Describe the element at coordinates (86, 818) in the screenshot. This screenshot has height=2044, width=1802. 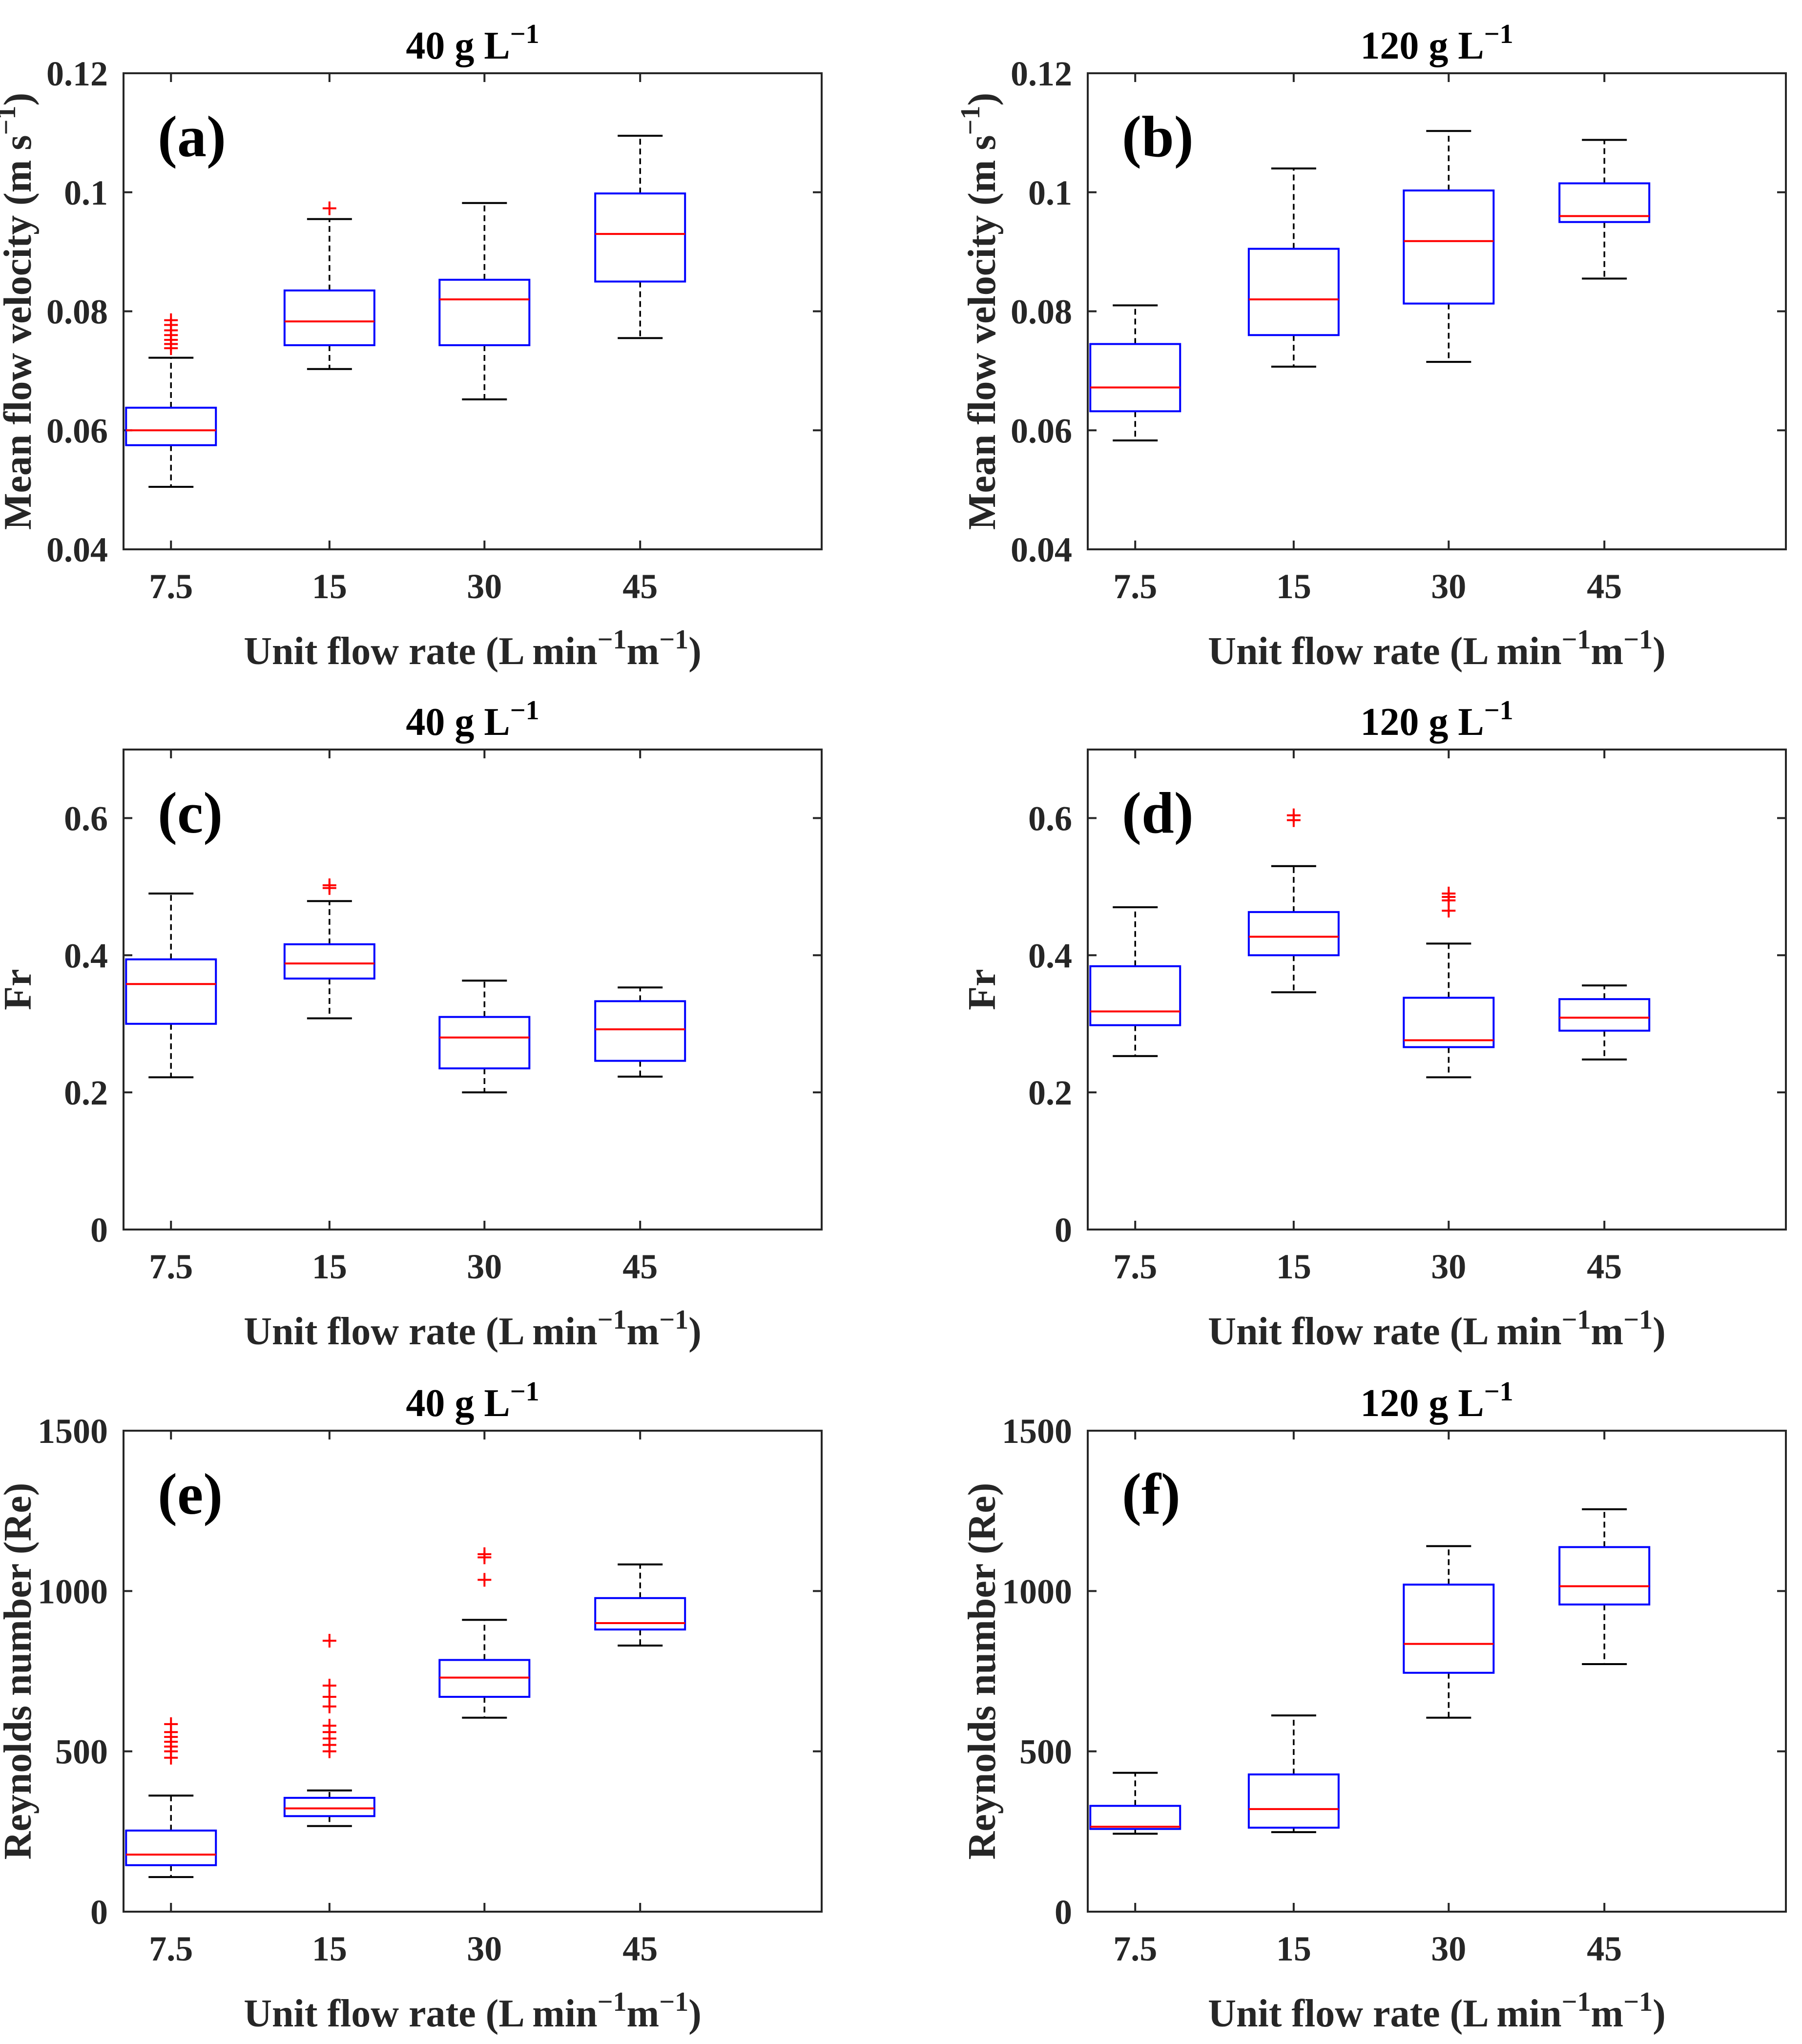
I see `y-tick-label: 0.6` at that location.